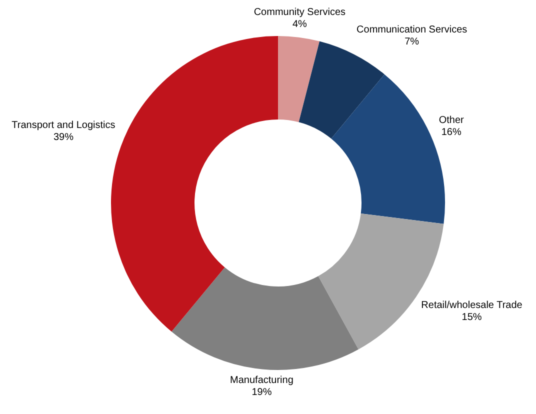 The width and height of the screenshot is (536, 414). Describe the element at coordinates (63, 138) in the screenshot. I see `data-label: 39%` at that location.